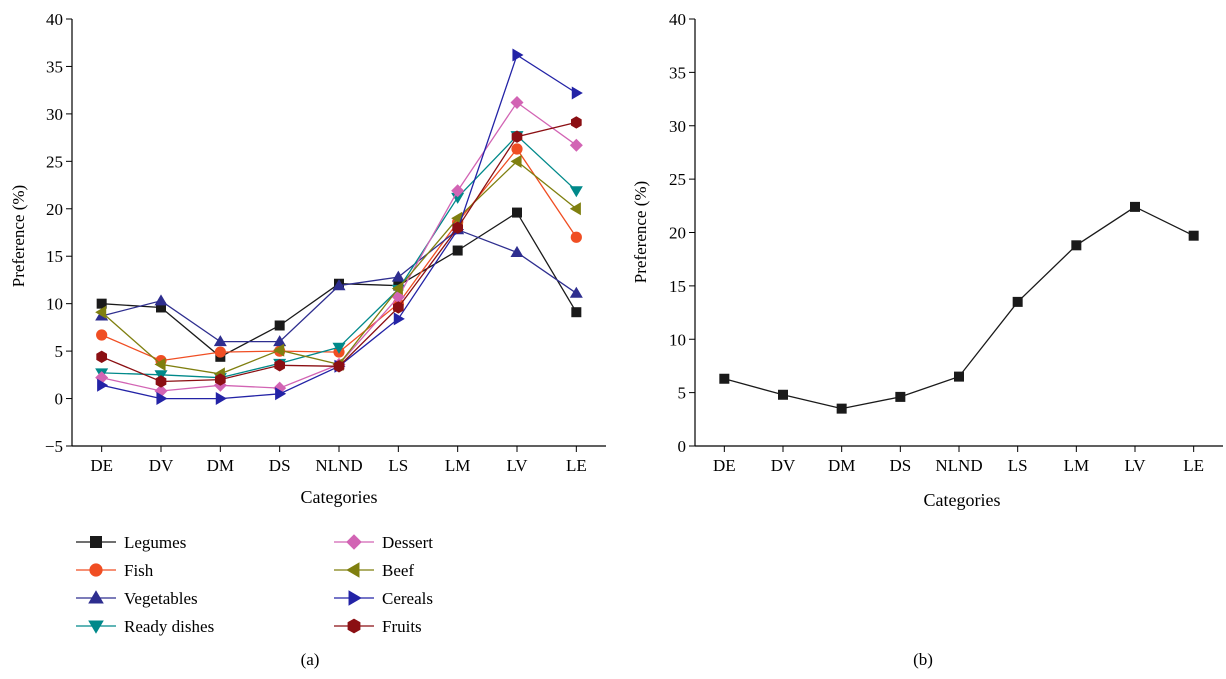 Image resolution: width=1226 pixels, height=679 pixels. I want to click on panel-a-y-tick-label: −5, so click(54, 446).